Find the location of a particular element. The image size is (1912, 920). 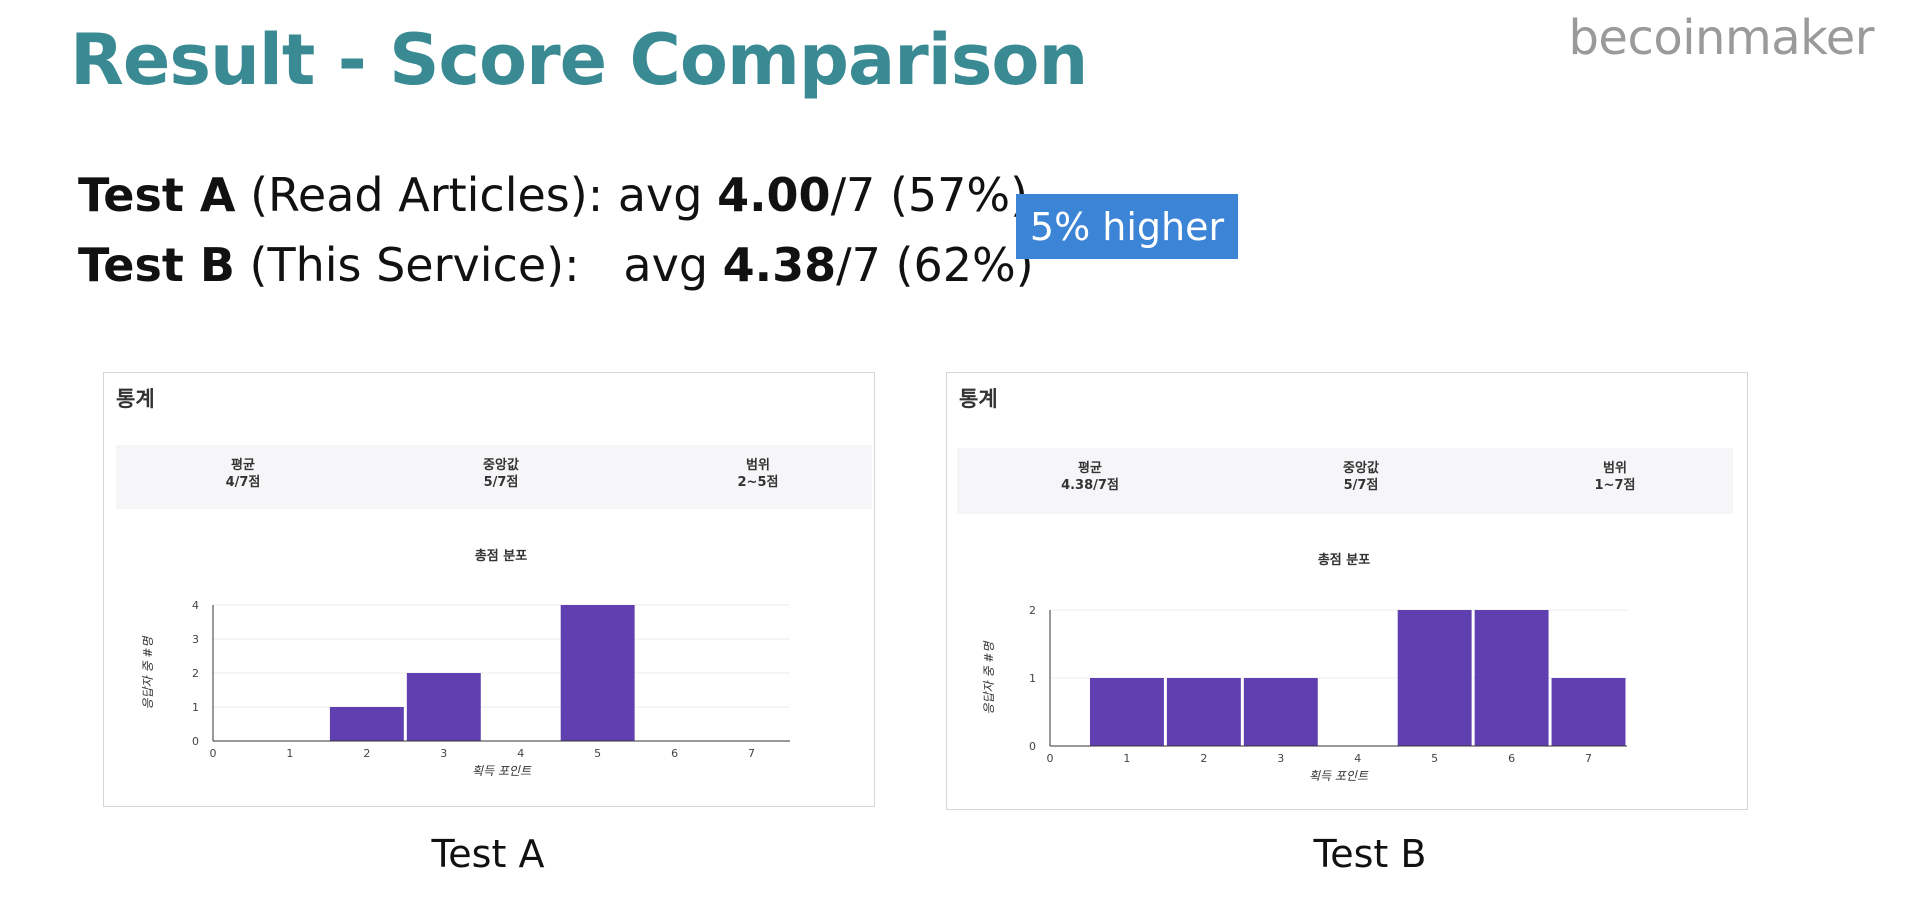

stats-summary-band: 평균 4/7점 중앙값 5/7점 범위 2~5점 is located at coordinates (494, 477).